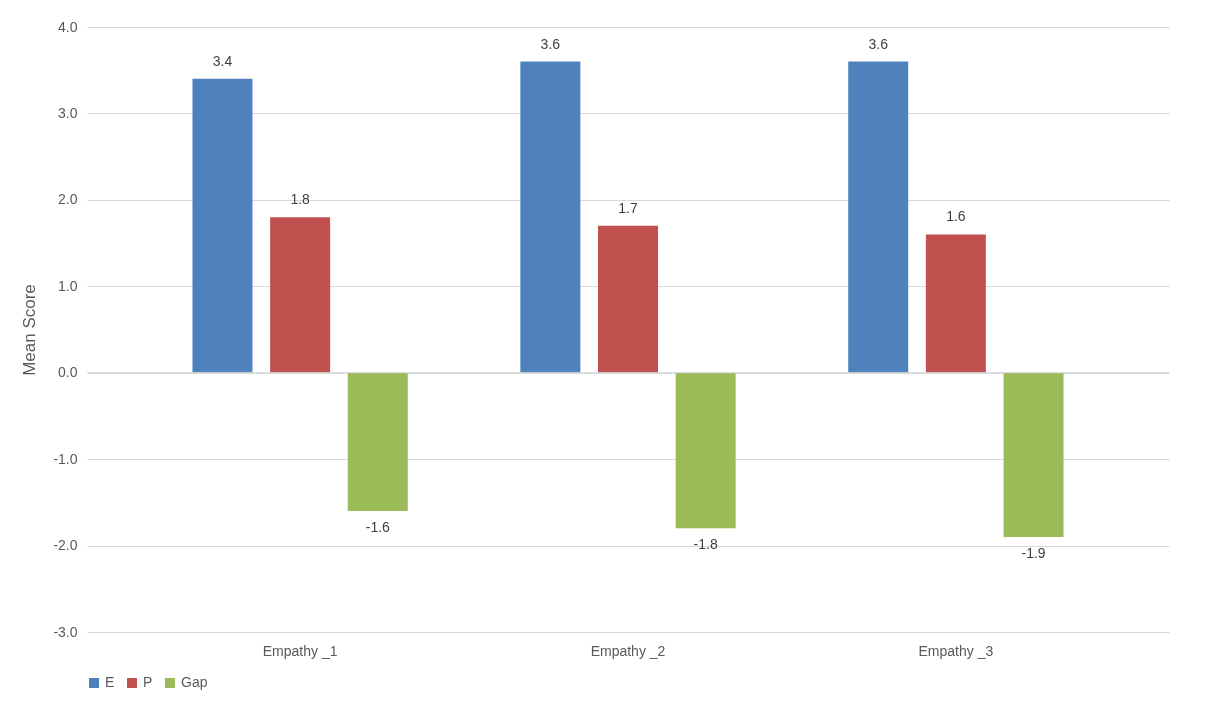 The height and width of the screenshot is (726, 1215). What do you see at coordinates (705, 544) in the screenshot?
I see `data-label: -1.8` at bounding box center [705, 544].